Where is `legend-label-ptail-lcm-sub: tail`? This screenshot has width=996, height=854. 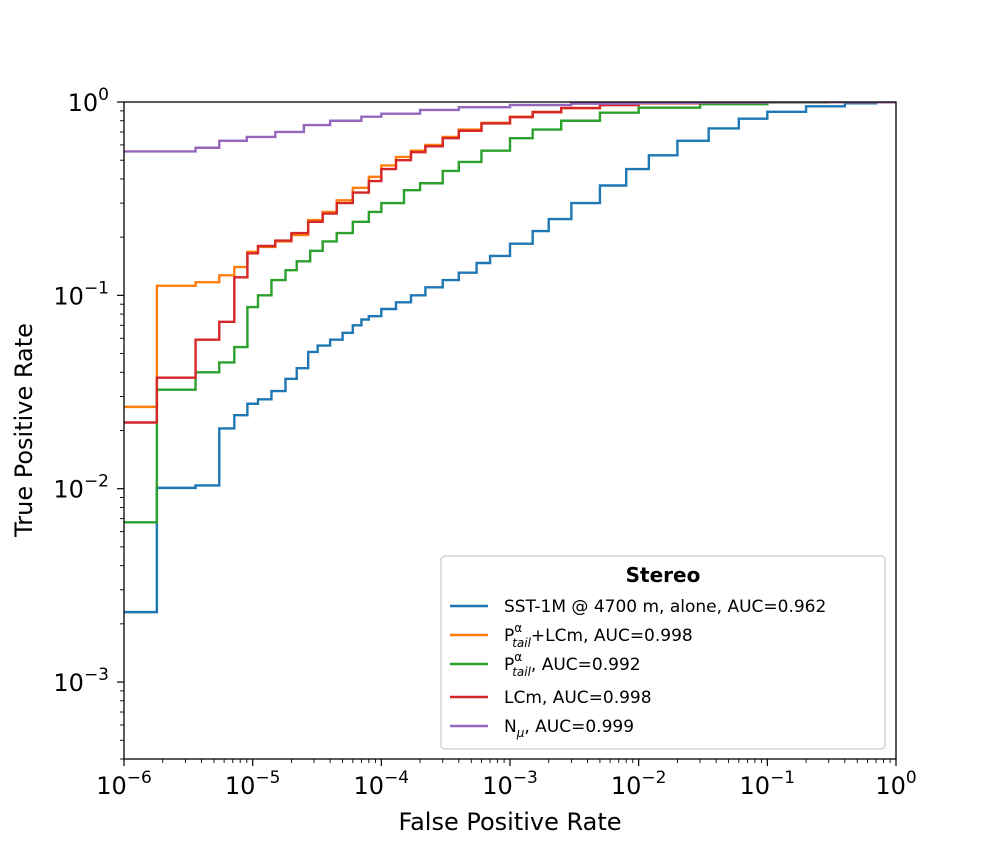
legend-label-ptail-lcm-sub: tail is located at coordinates (521, 643).